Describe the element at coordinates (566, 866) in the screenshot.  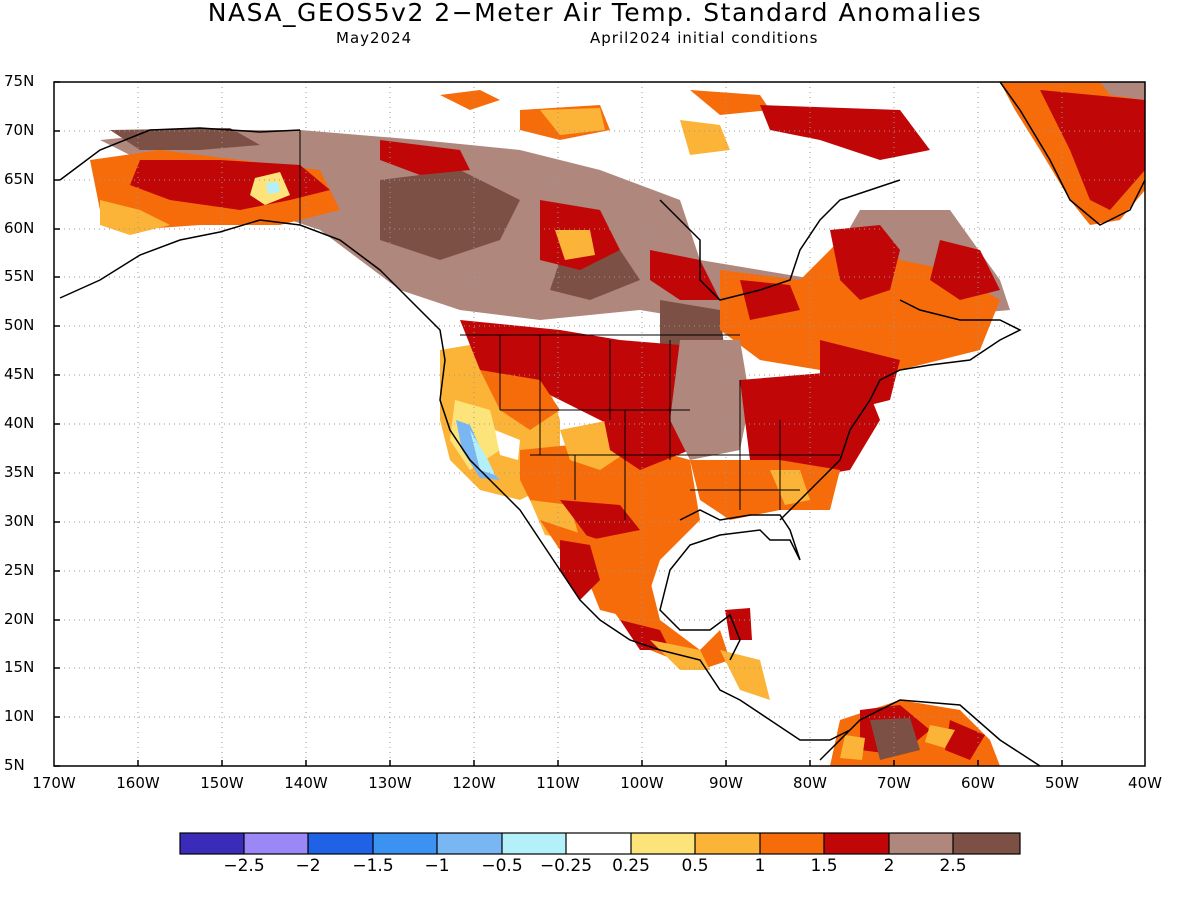
I see `colorbar-label: −0.25` at that location.